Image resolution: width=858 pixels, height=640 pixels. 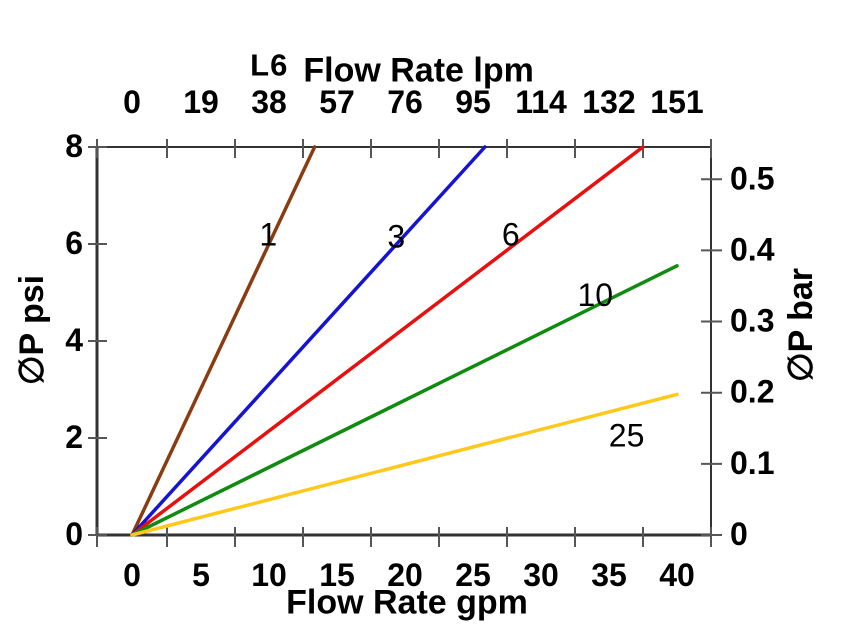 I want to click on series-label-3: 3, so click(x=396, y=237).